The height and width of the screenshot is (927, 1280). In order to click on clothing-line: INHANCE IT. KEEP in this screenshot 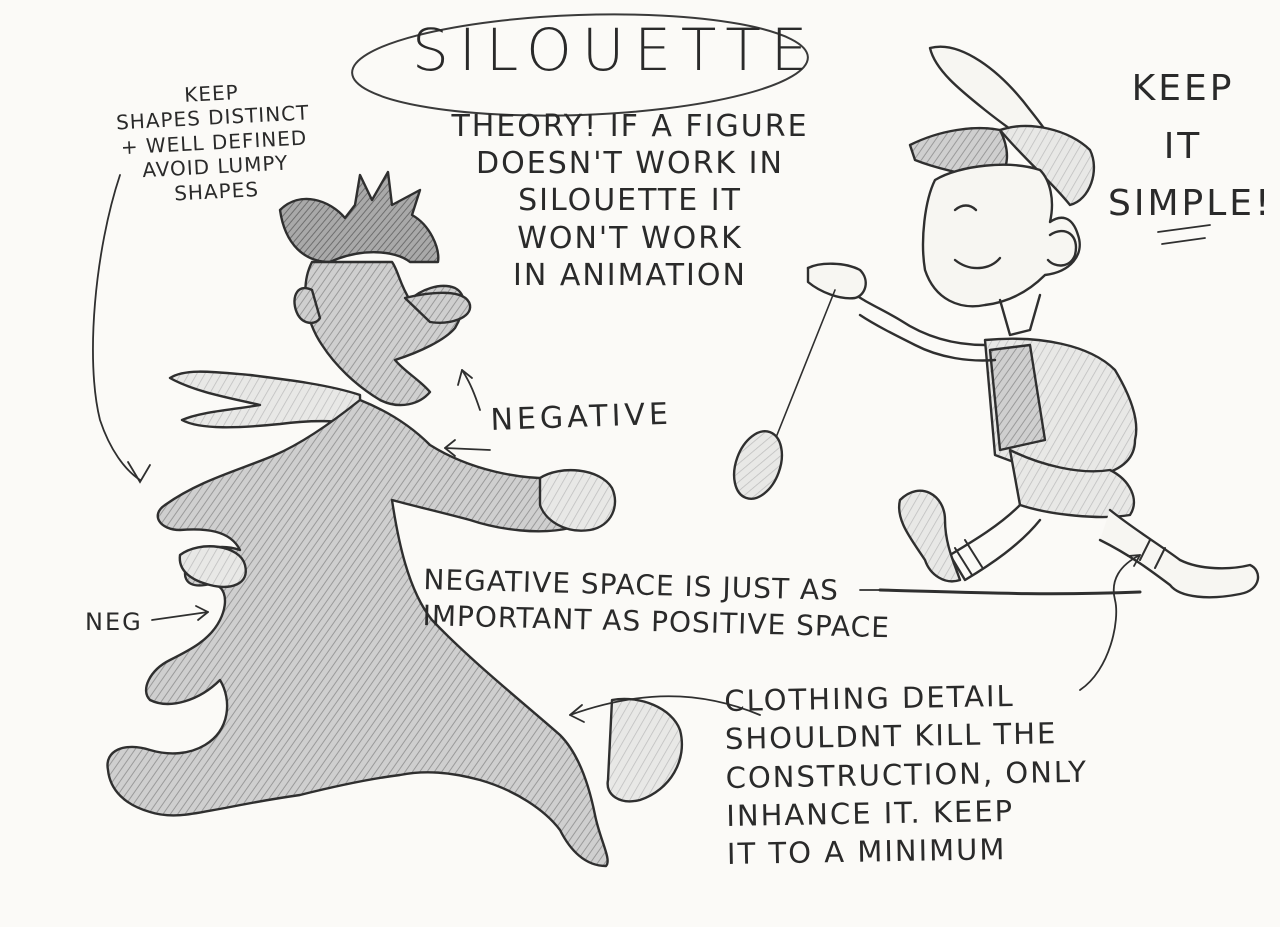, I will do `click(870, 813)`.